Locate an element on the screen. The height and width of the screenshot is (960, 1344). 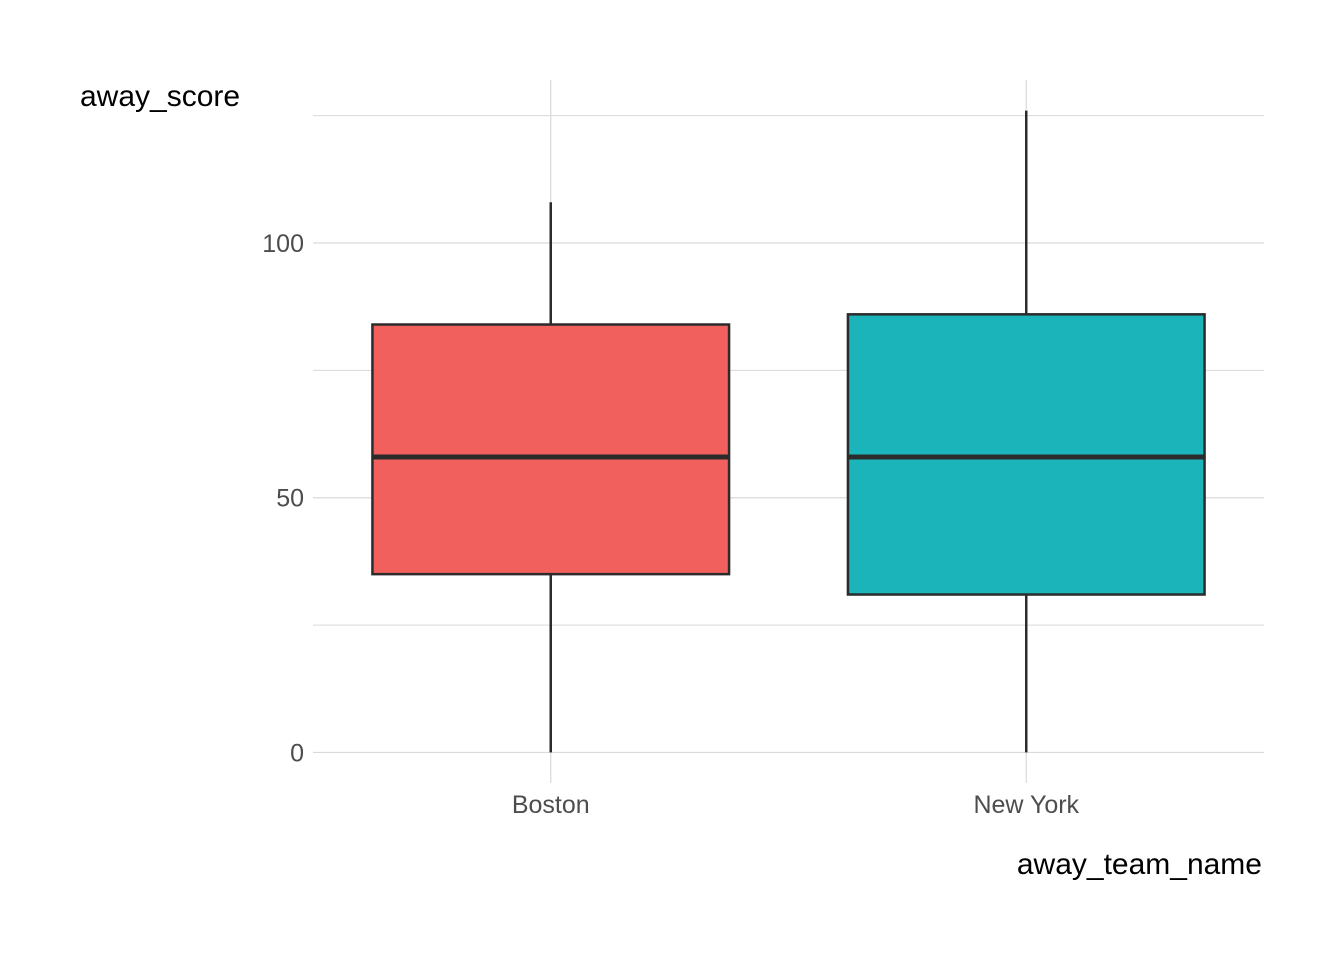
x-axis-title: away_team_name is located at coordinates (1139, 864).